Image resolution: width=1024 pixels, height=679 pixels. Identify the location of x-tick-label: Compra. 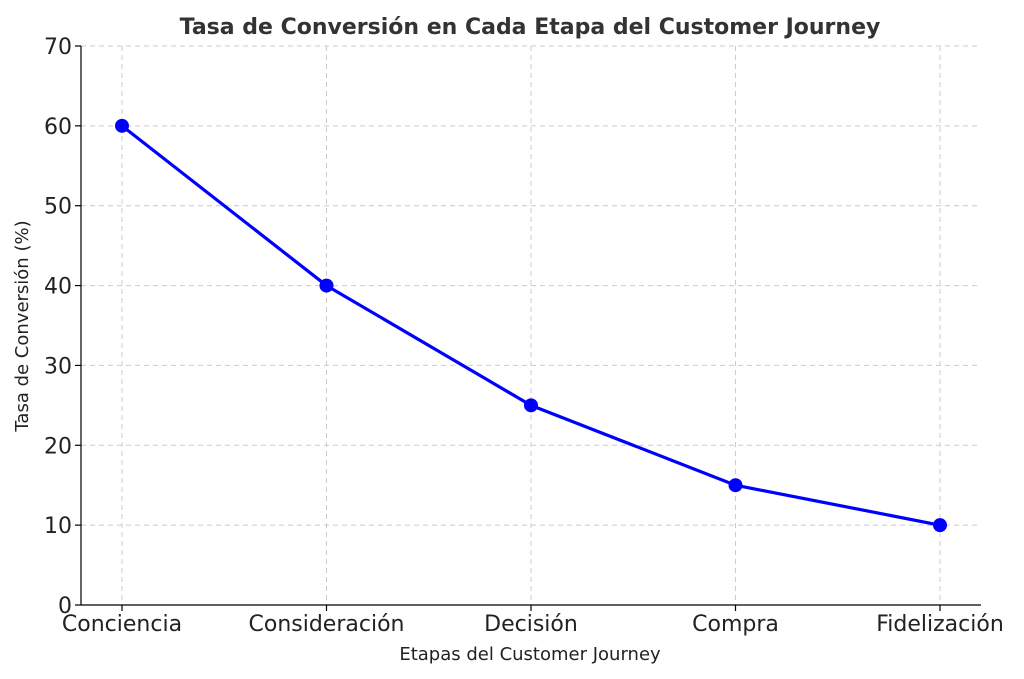
(735, 624).